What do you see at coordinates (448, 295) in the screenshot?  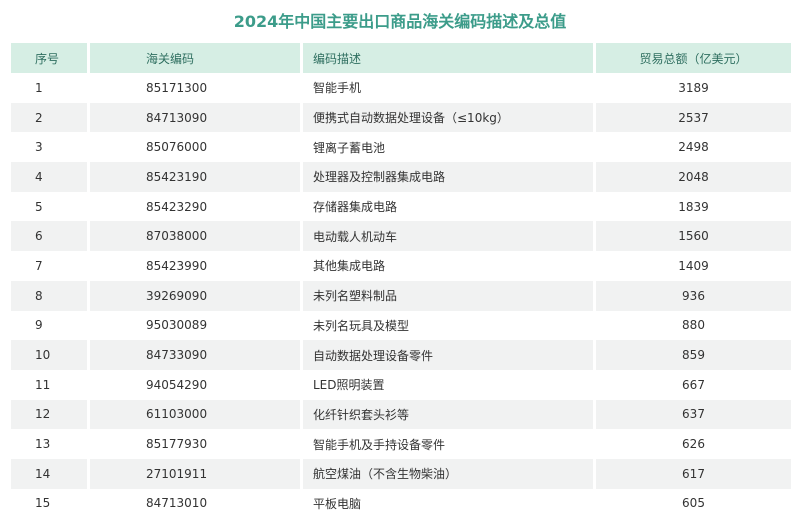 I see `table-cell: 未列名塑料制品` at bounding box center [448, 295].